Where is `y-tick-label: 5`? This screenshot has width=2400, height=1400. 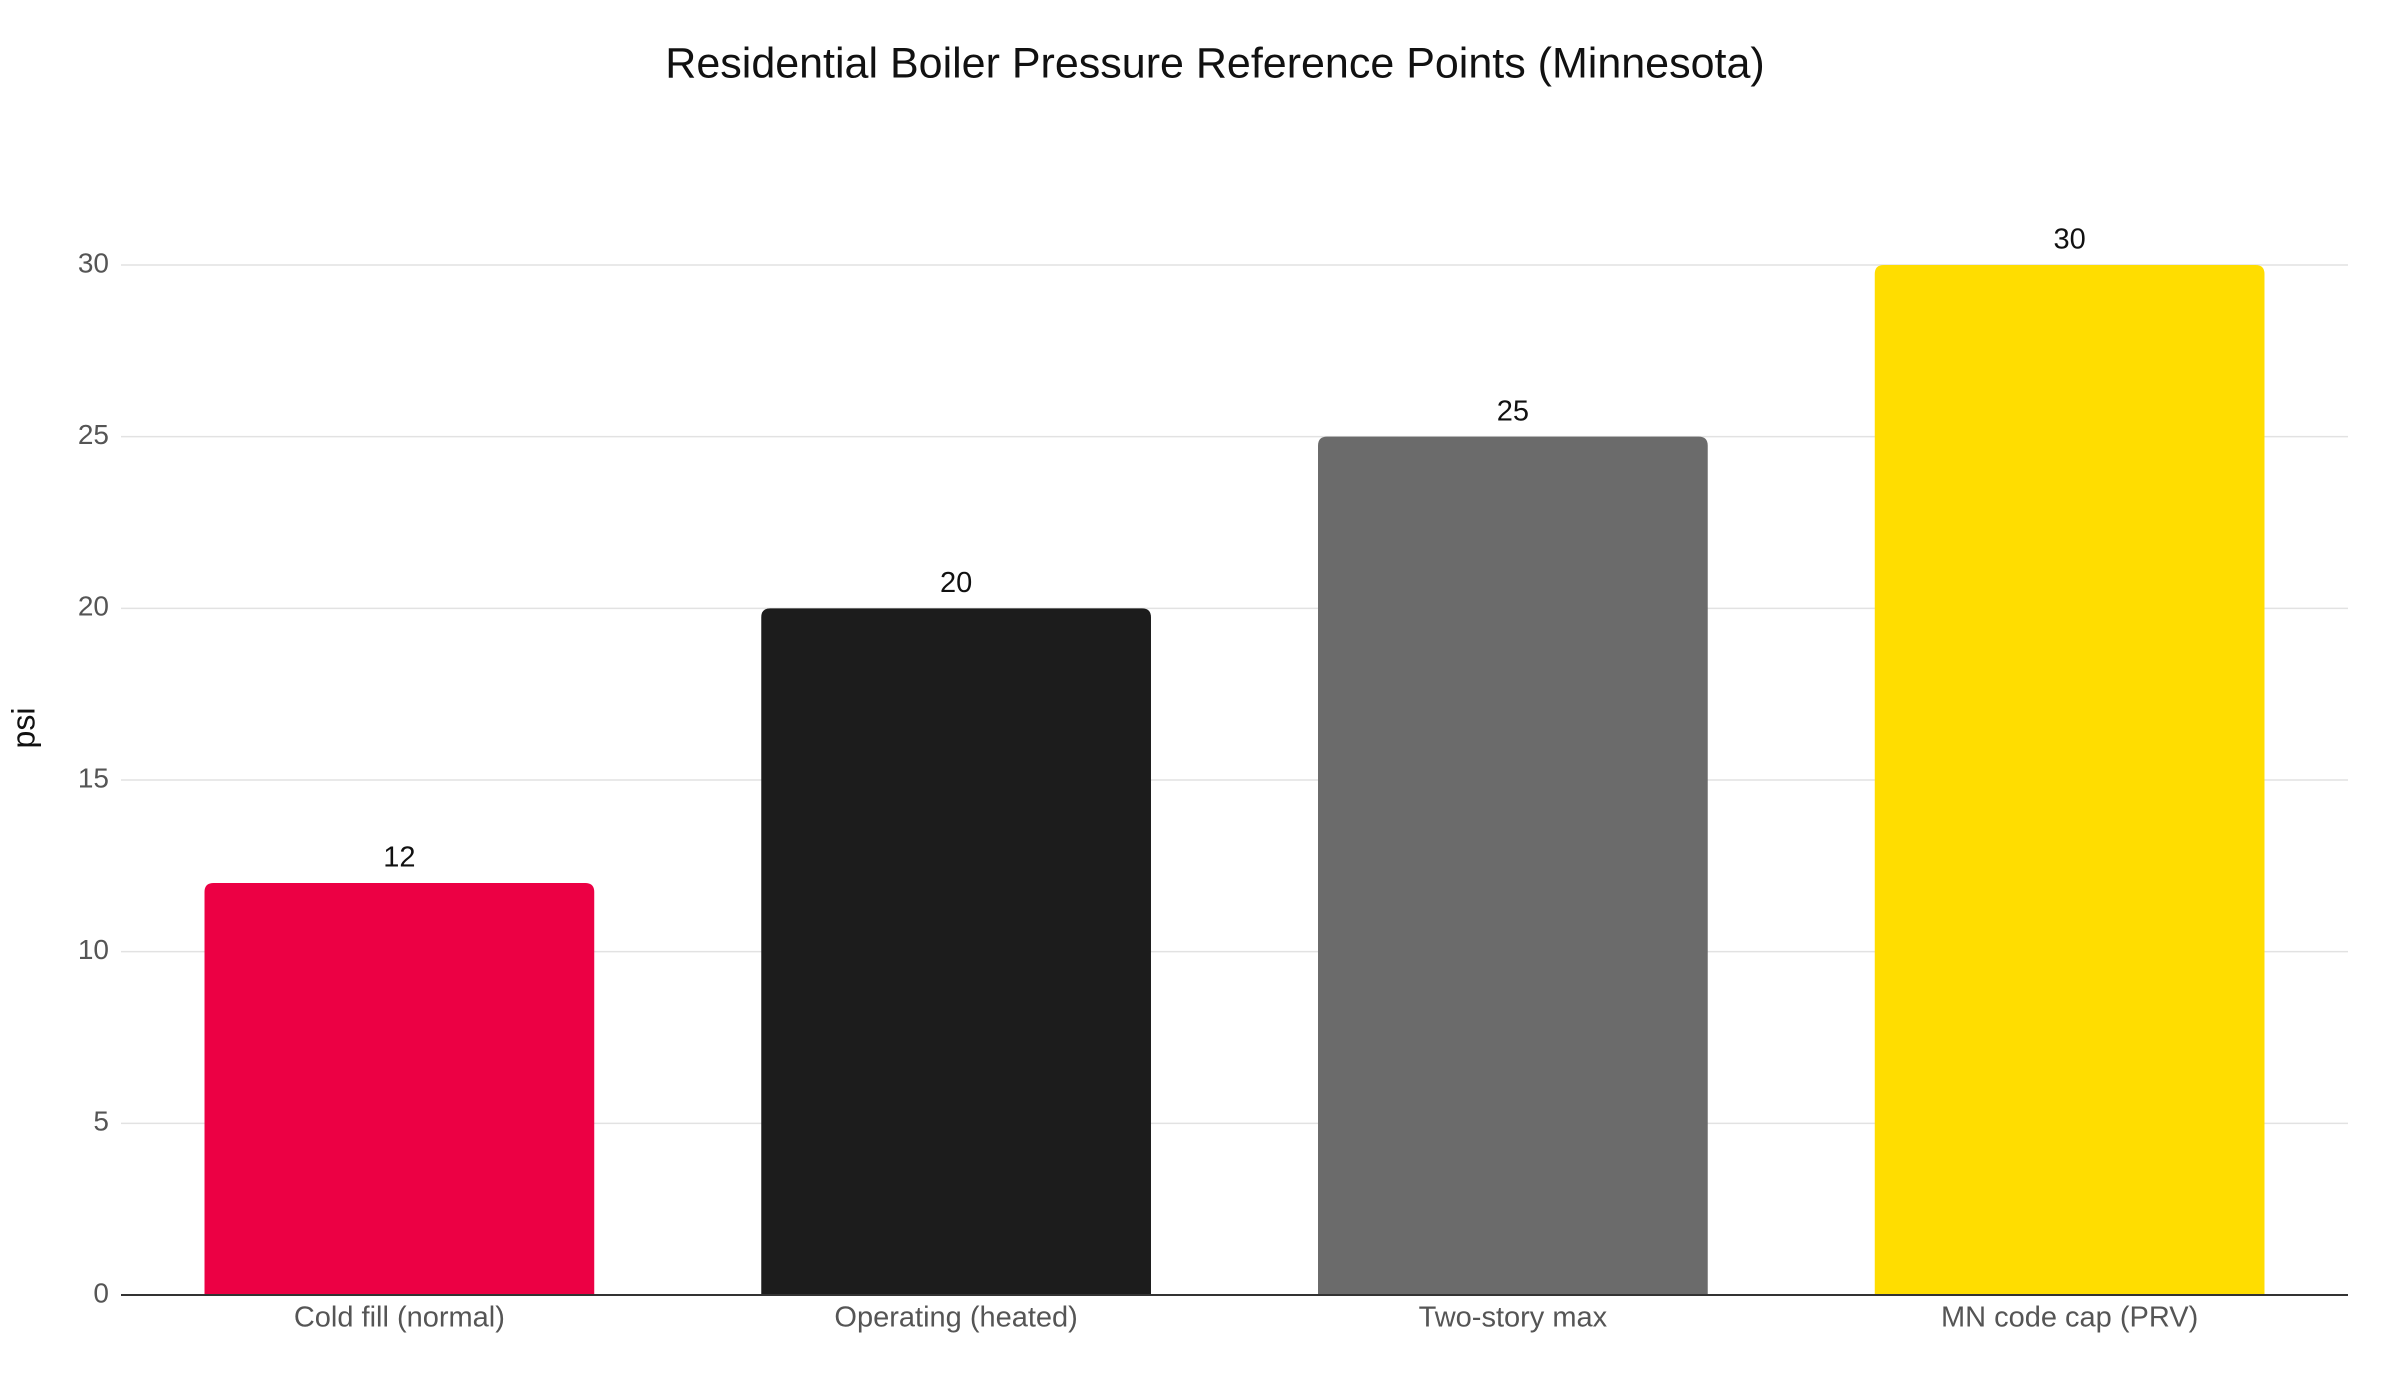
y-tick-label: 5 is located at coordinates (101, 1121).